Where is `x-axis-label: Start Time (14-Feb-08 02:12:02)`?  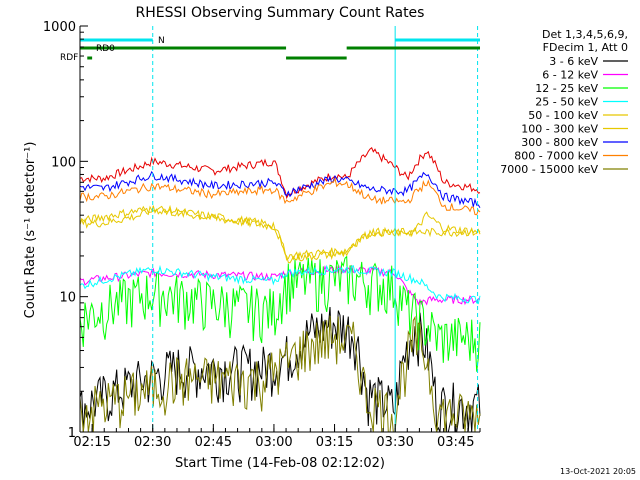 x-axis-label: Start Time (14-Feb-08 02:12:02) is located at coordinates (280, 463).